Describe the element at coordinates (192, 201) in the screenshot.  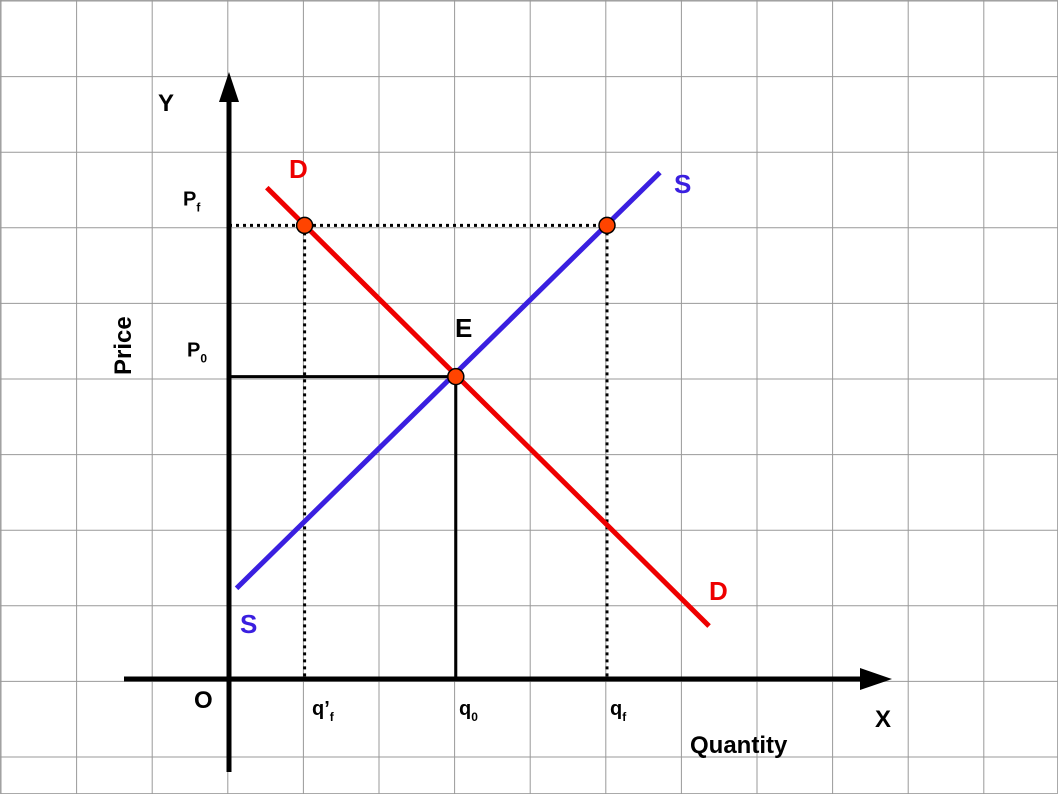
I see `price-label-pf: Pf` at that location.